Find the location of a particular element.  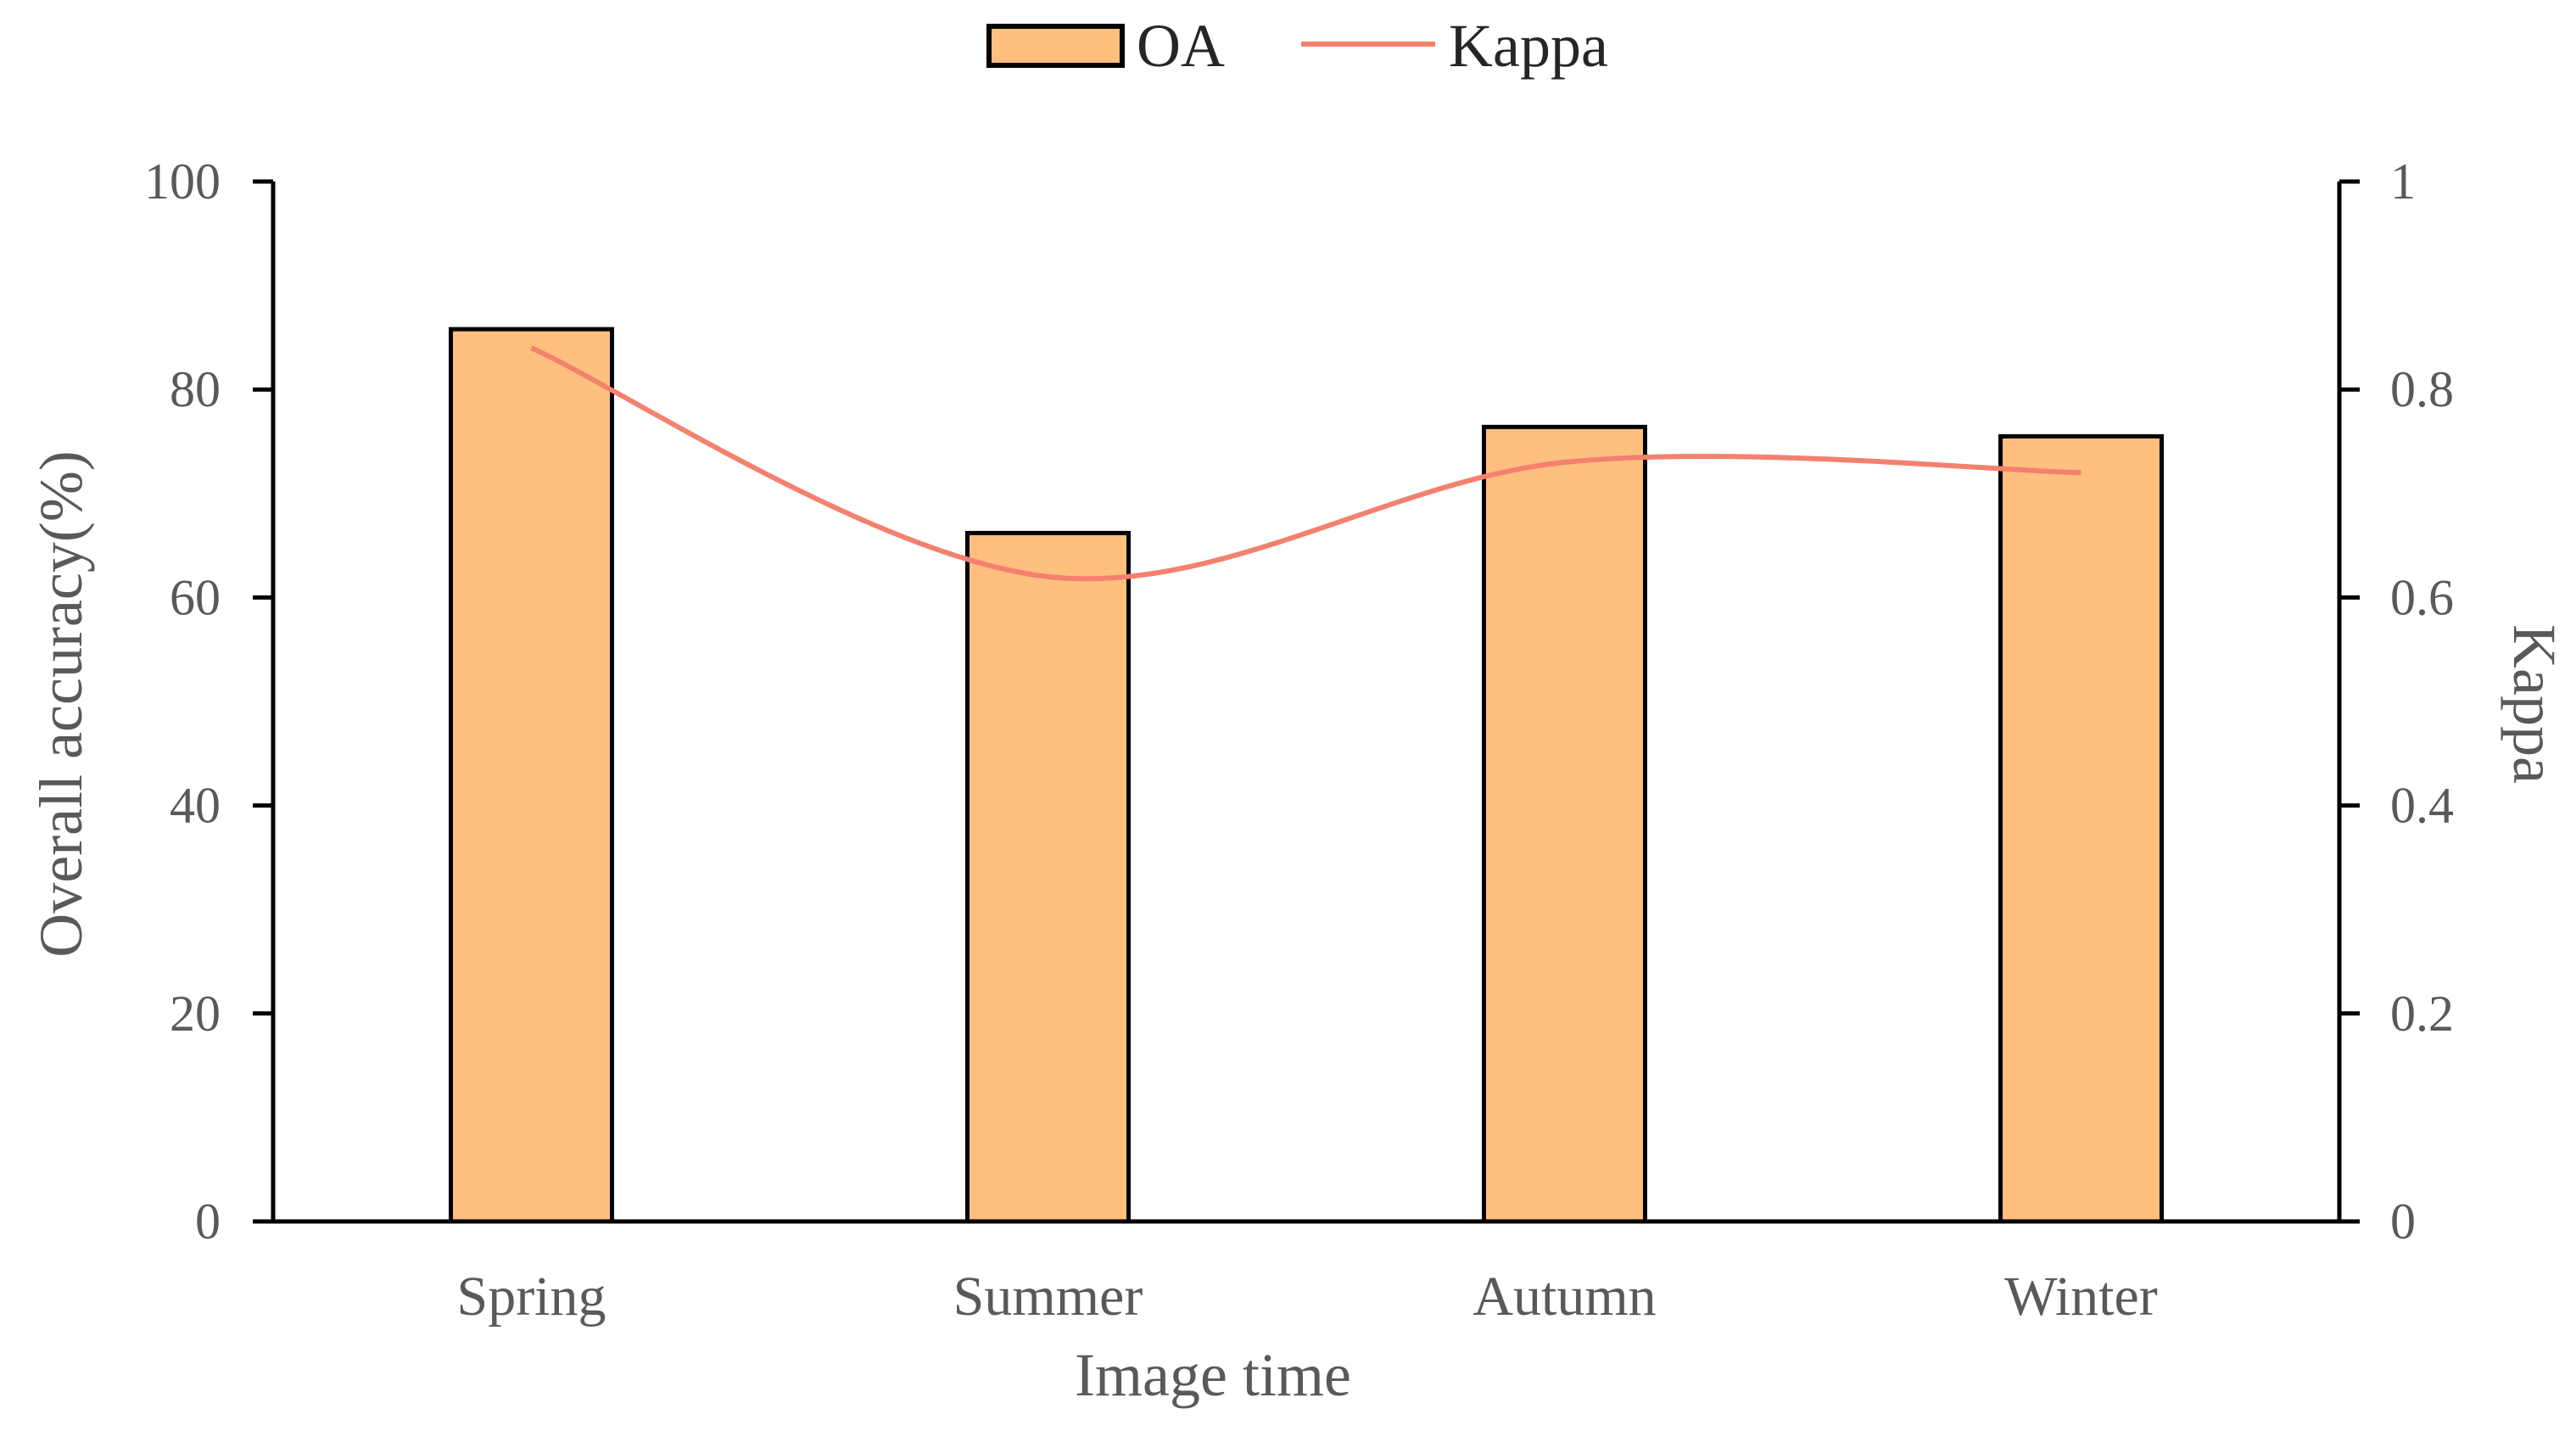

y-tick-label-40: 40 is located at coordinates (195, 806).